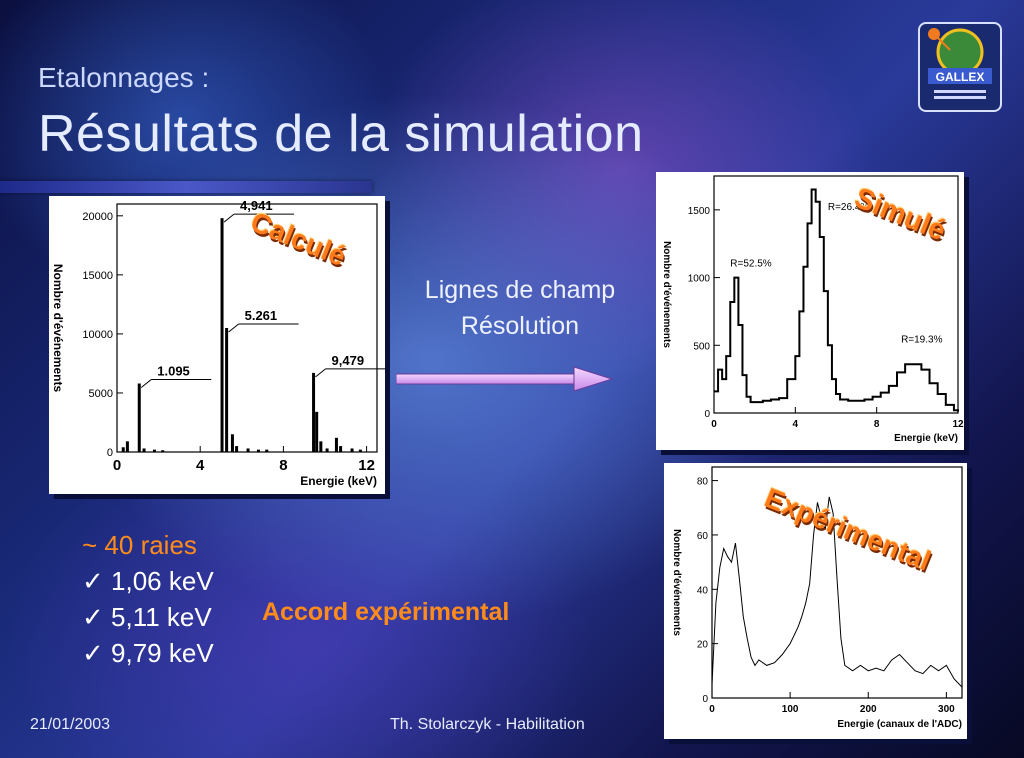 This screenshot has width=1024, height=758. Describe the element at coordinates (487, 724) in the screenshot. I see `footer-author: Th. Stolarczyk - Habilitation` at that location.